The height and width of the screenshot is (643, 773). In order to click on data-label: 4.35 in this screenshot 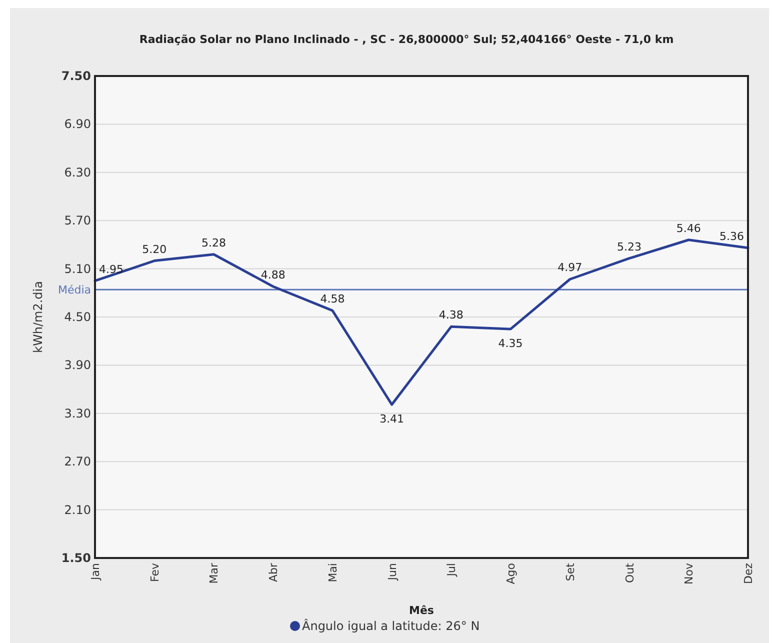, I will do `click(510, 343)`.